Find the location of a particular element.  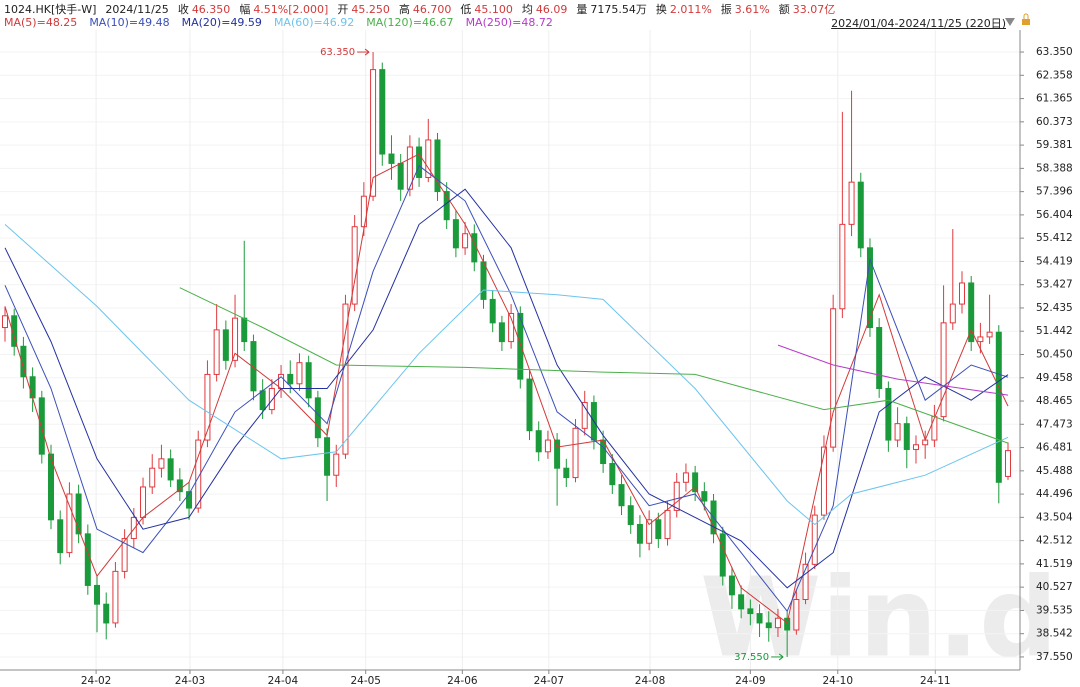

ma-line is located at coordinates (893, 370).